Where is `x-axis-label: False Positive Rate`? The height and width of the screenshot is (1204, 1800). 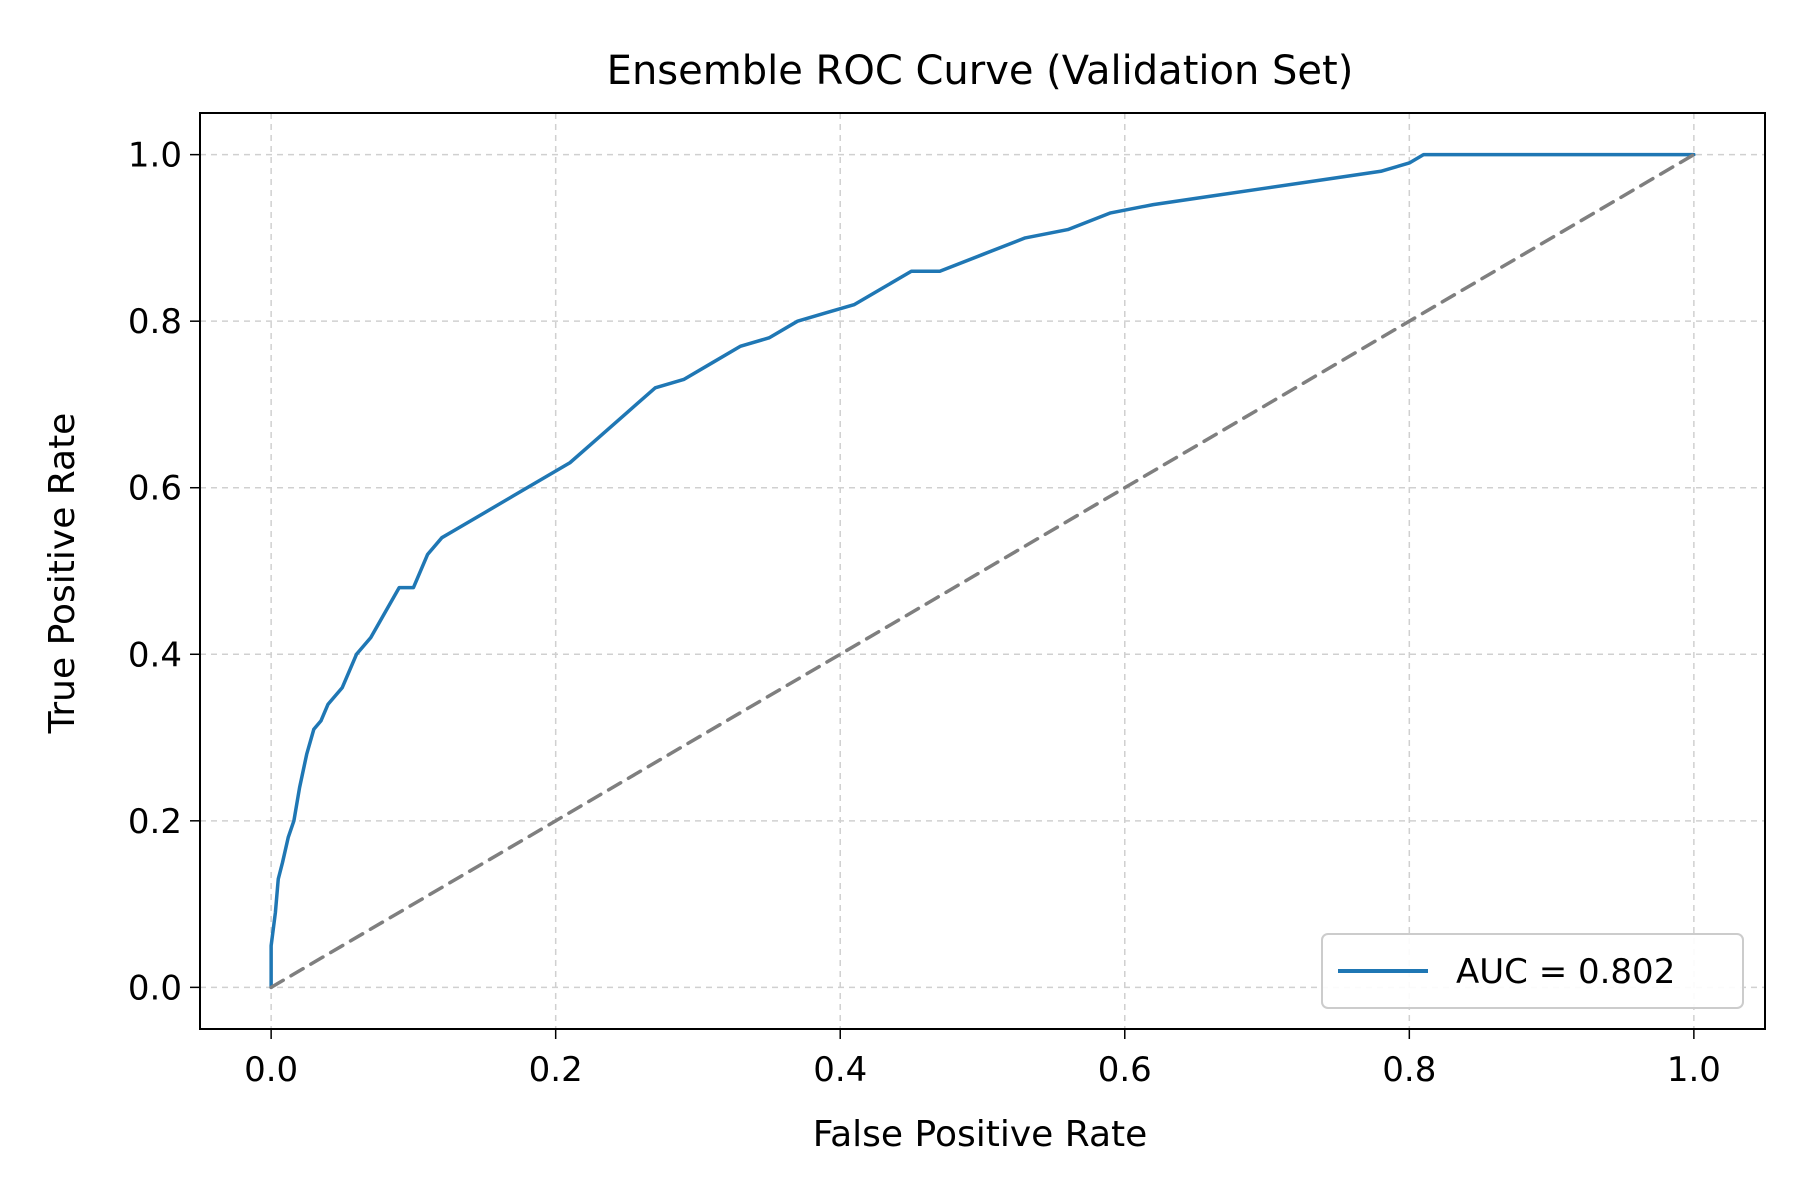 x-axis-label: False Positive Rate is located at coordinates (980, 1134).